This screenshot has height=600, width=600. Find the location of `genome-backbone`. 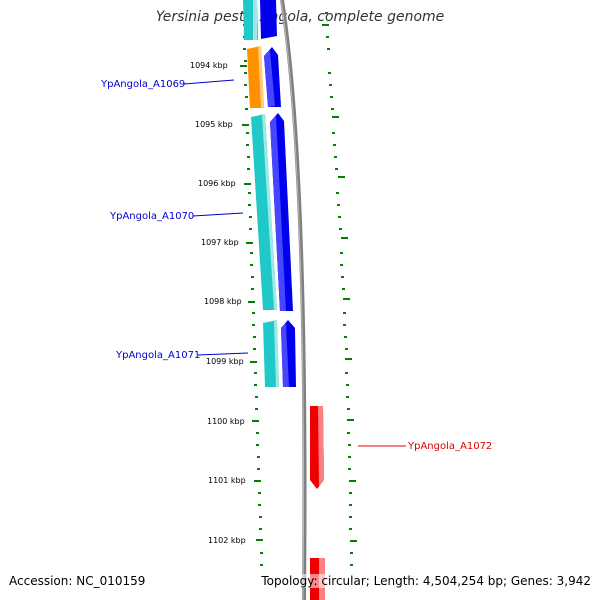

genome-backbone is located at coordinates (293, 300).